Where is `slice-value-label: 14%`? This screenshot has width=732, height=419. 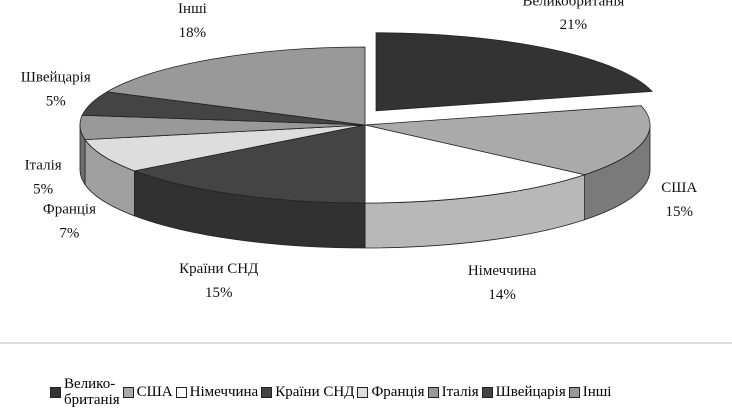
slice-value-label: 14% is located at coordinates (502, 295).